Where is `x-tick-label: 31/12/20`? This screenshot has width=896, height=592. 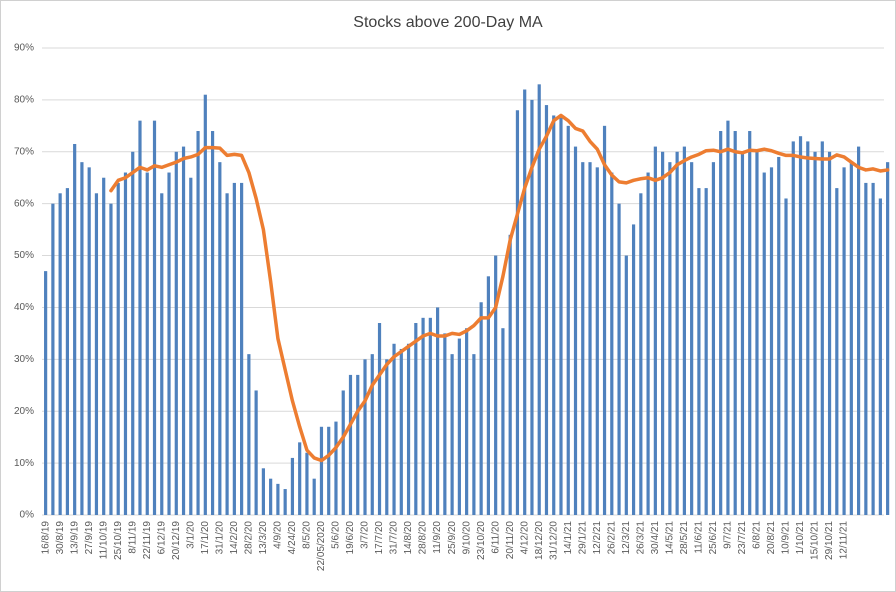
x-tick-label: 31/12/20 is located at coordinates (553, 540).